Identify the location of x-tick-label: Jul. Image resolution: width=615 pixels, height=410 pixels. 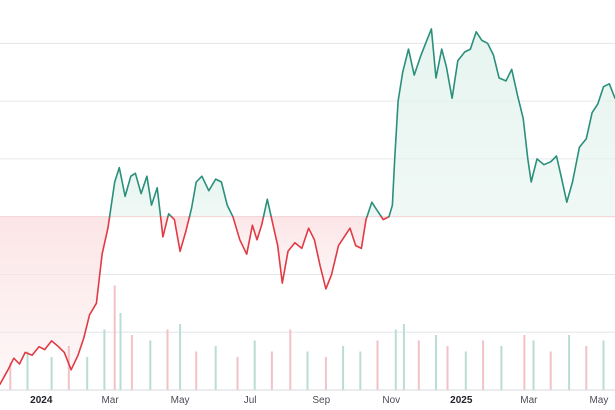
(250, 400).